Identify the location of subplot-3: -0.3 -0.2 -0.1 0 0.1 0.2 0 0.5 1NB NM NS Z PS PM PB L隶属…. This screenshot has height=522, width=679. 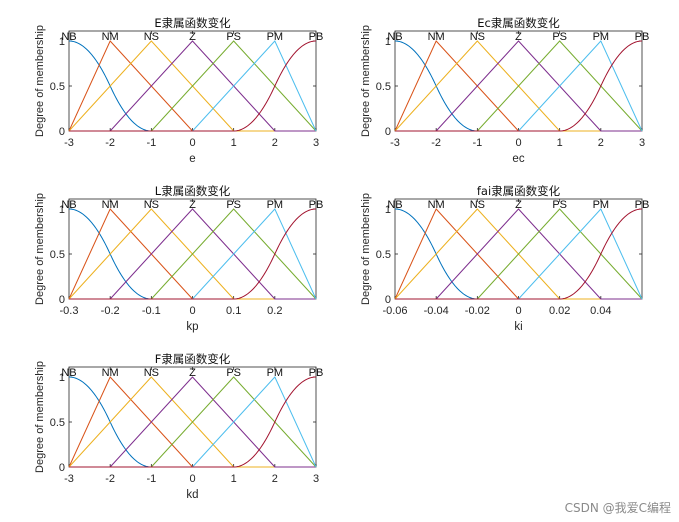
(178, 258).